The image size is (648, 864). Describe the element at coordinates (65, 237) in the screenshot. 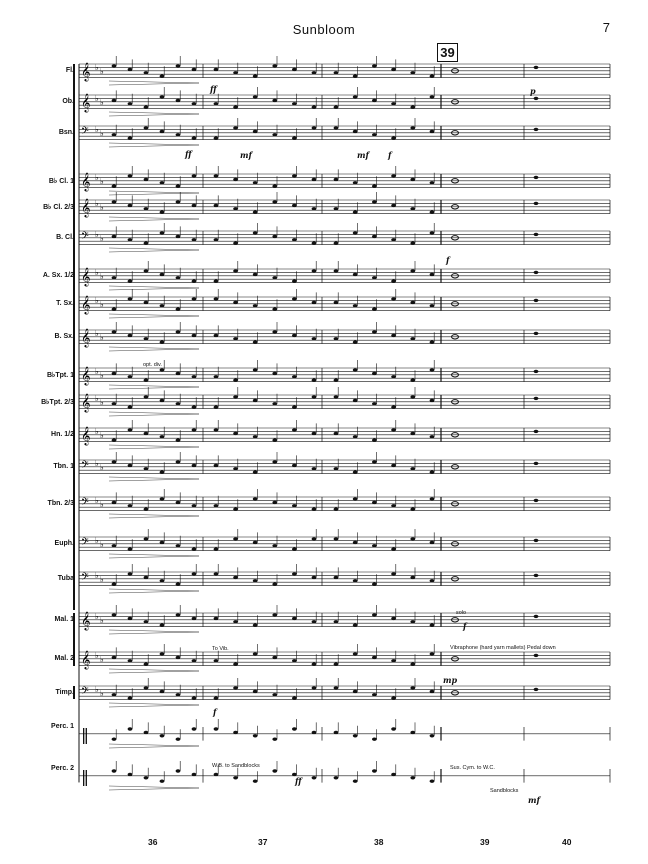

I see `instrument-label: B. Cl.` at that location.